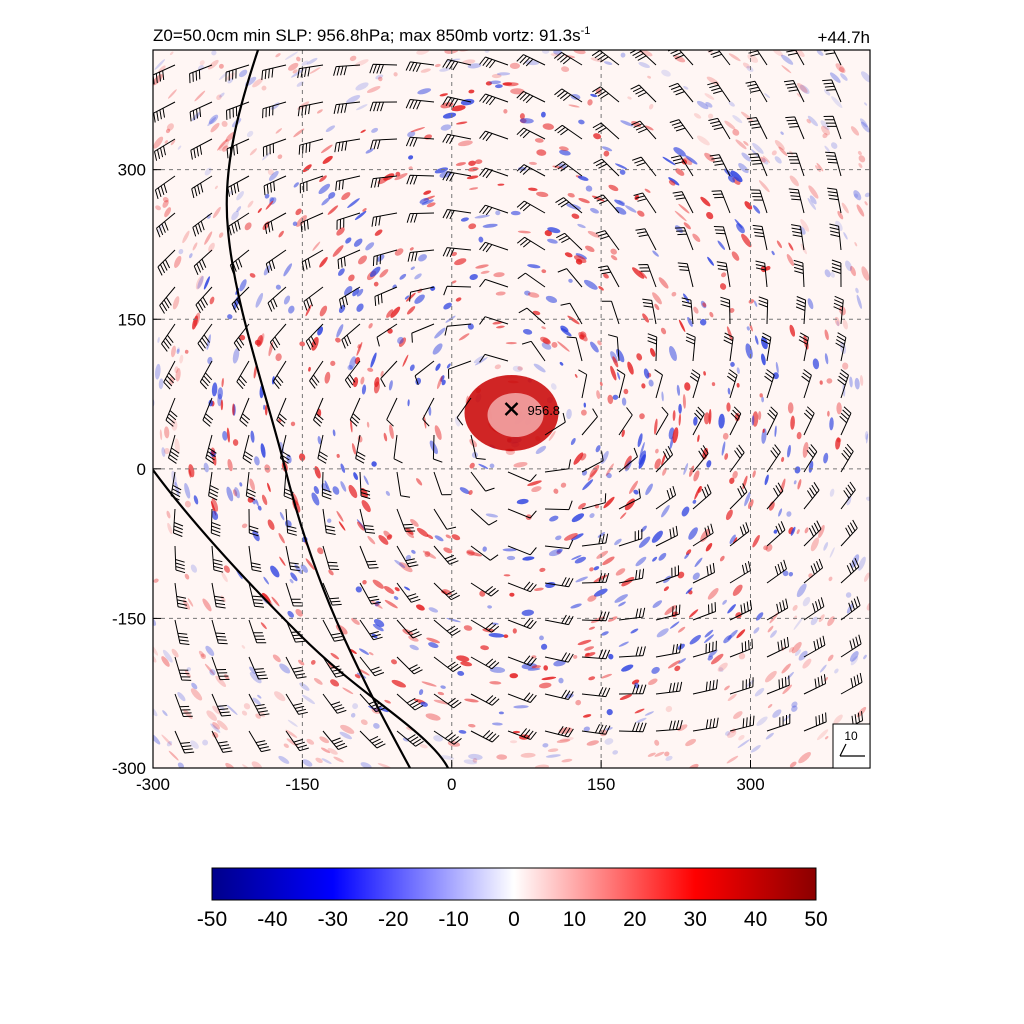  What do you see at coordinates (301, 618) in the screenshot?
I see `front-line` at bounding box center [301, 618].